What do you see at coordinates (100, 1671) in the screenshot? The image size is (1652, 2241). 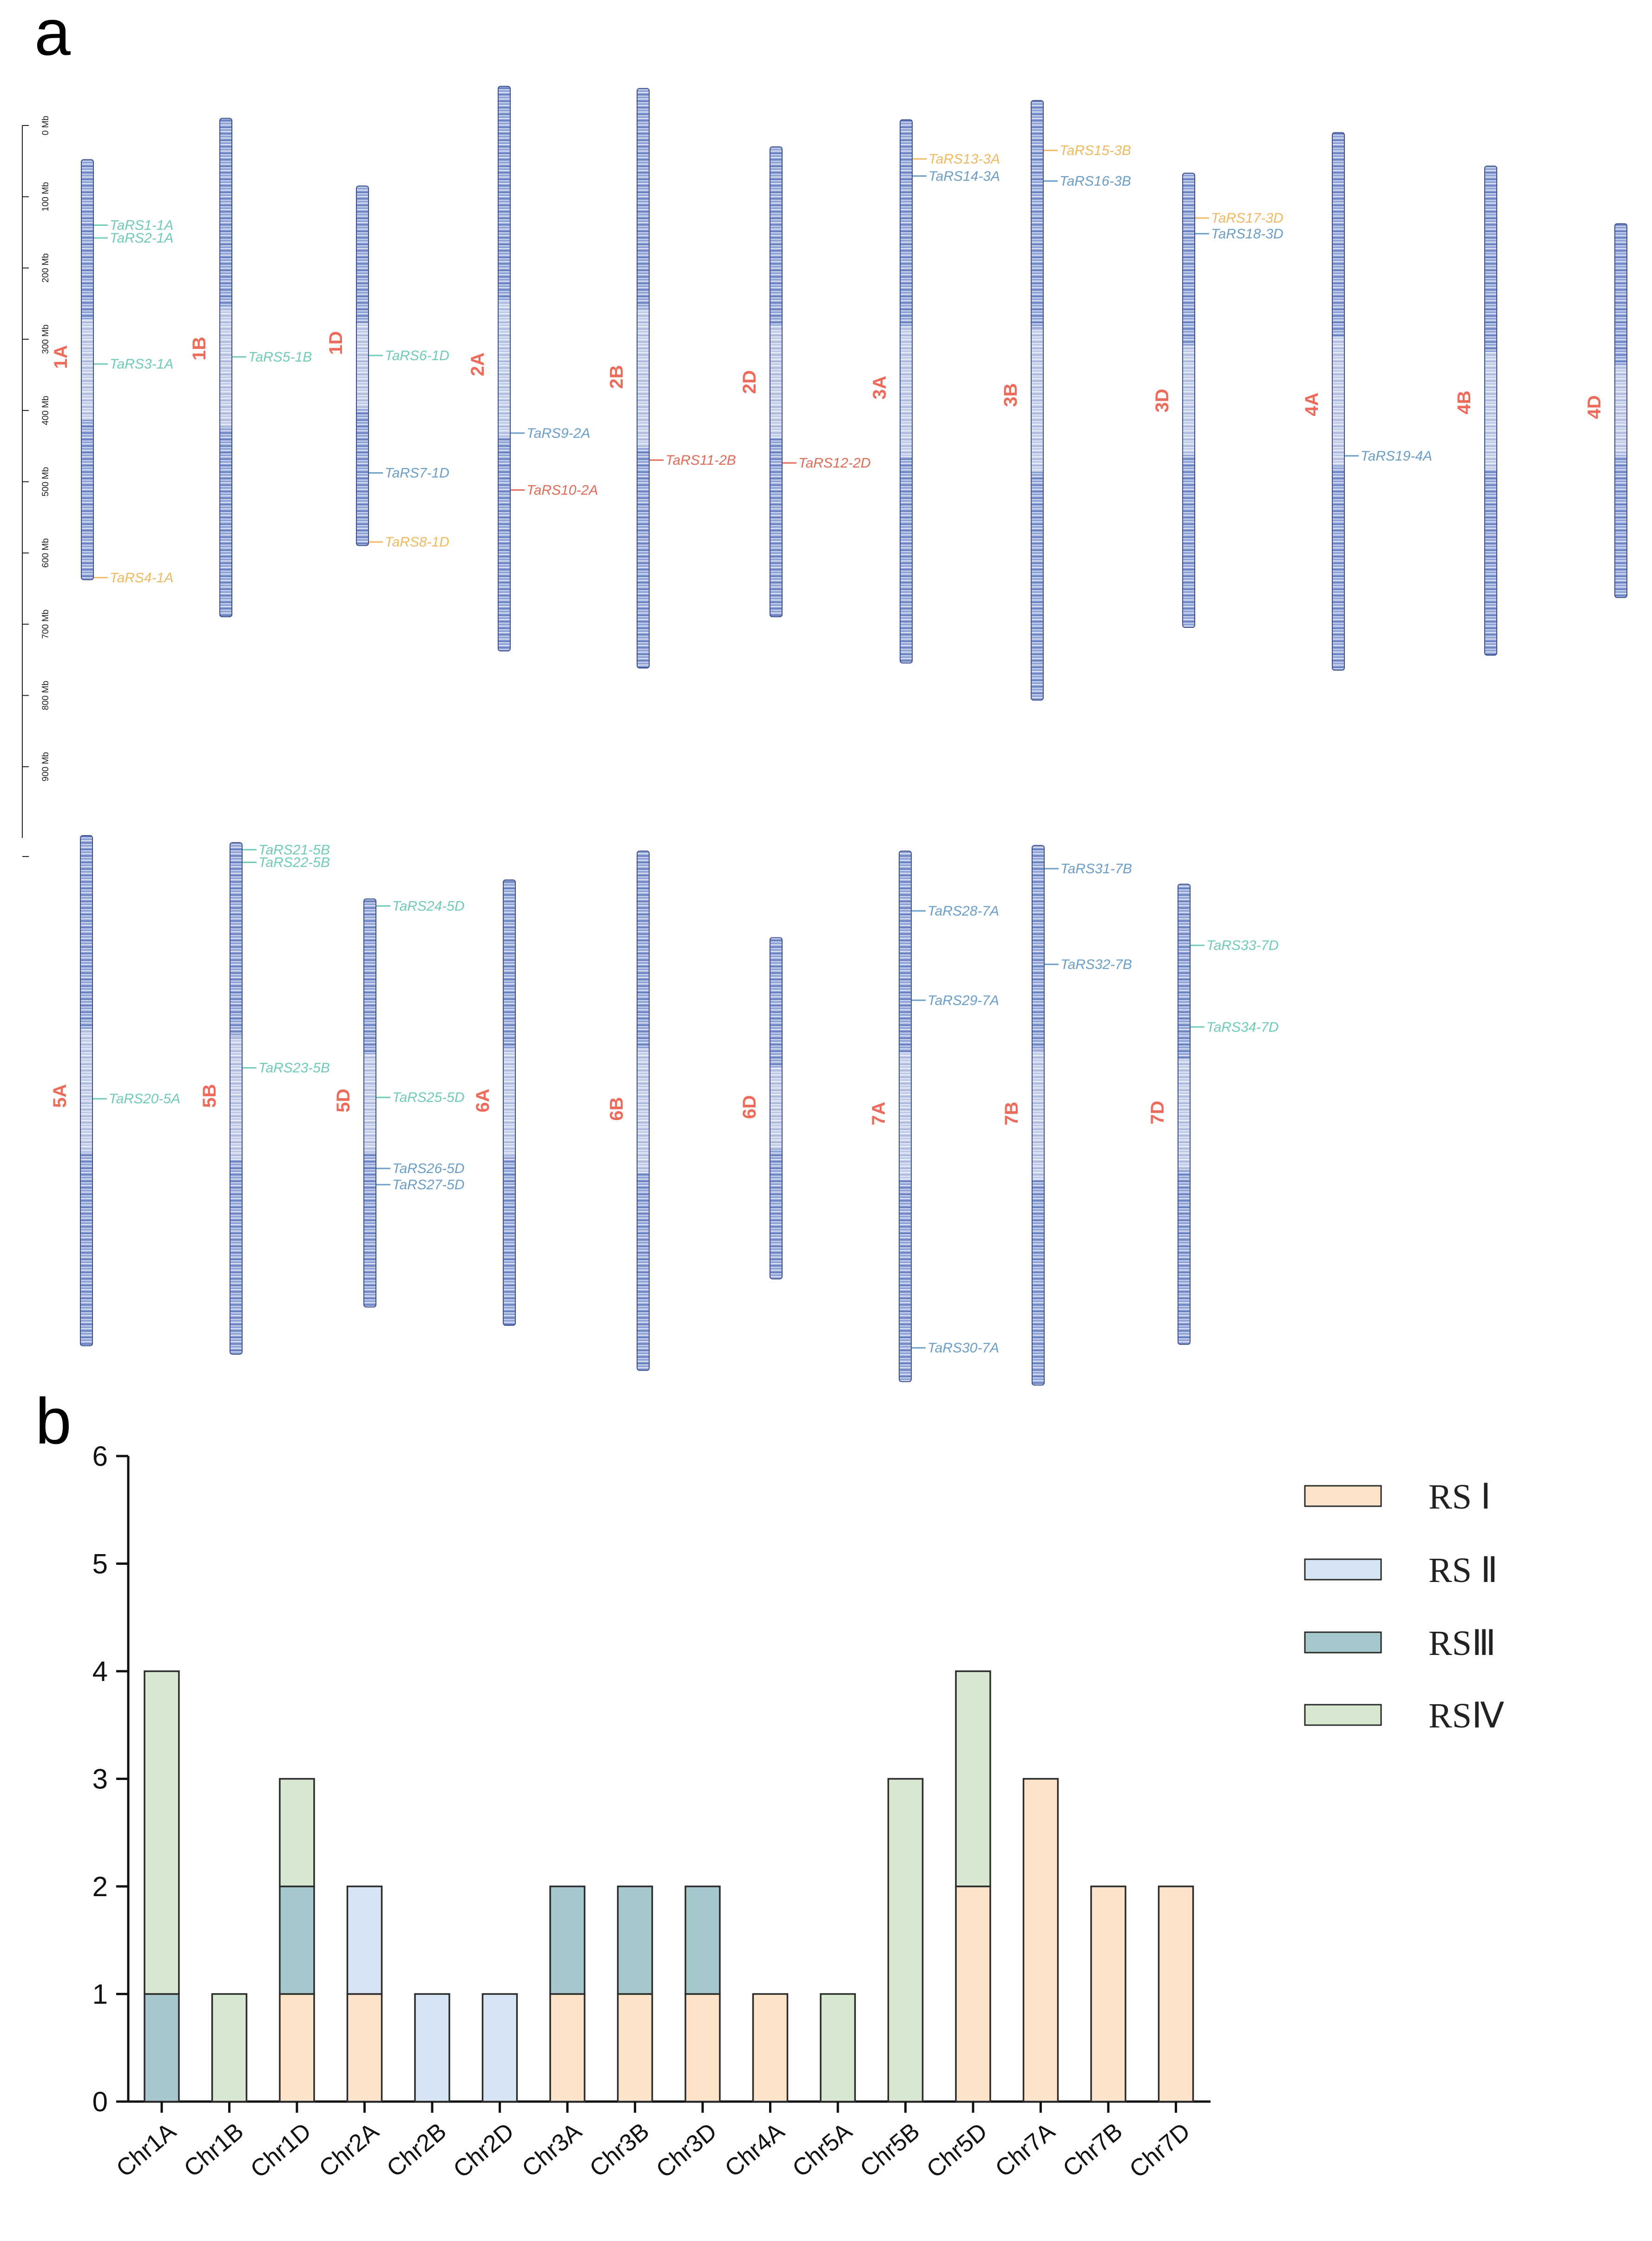 I see `y-tick-label: 4` at bounding box center [100, 1671].